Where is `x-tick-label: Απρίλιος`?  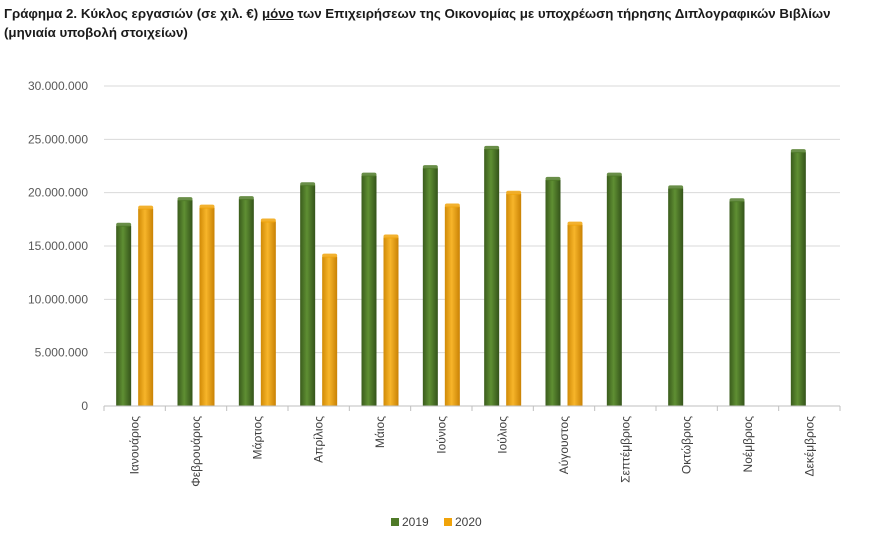 x-tick-label: Απρίλιος is located at coordinates (319, 439).